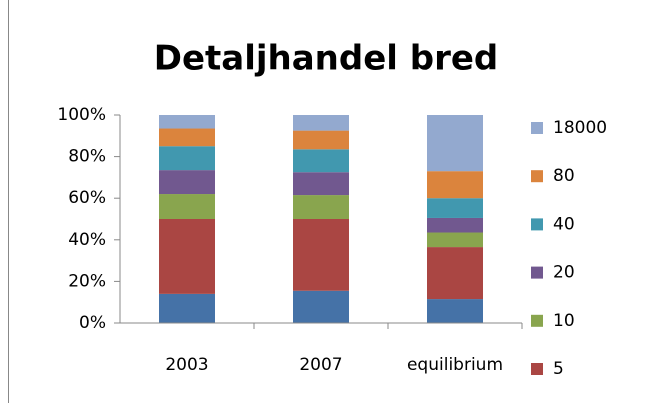 This screenshot has width=650, height=403. Describe the element at coordinates (564, 176) in the screenshot. I see `legend-label: 80` at that location.